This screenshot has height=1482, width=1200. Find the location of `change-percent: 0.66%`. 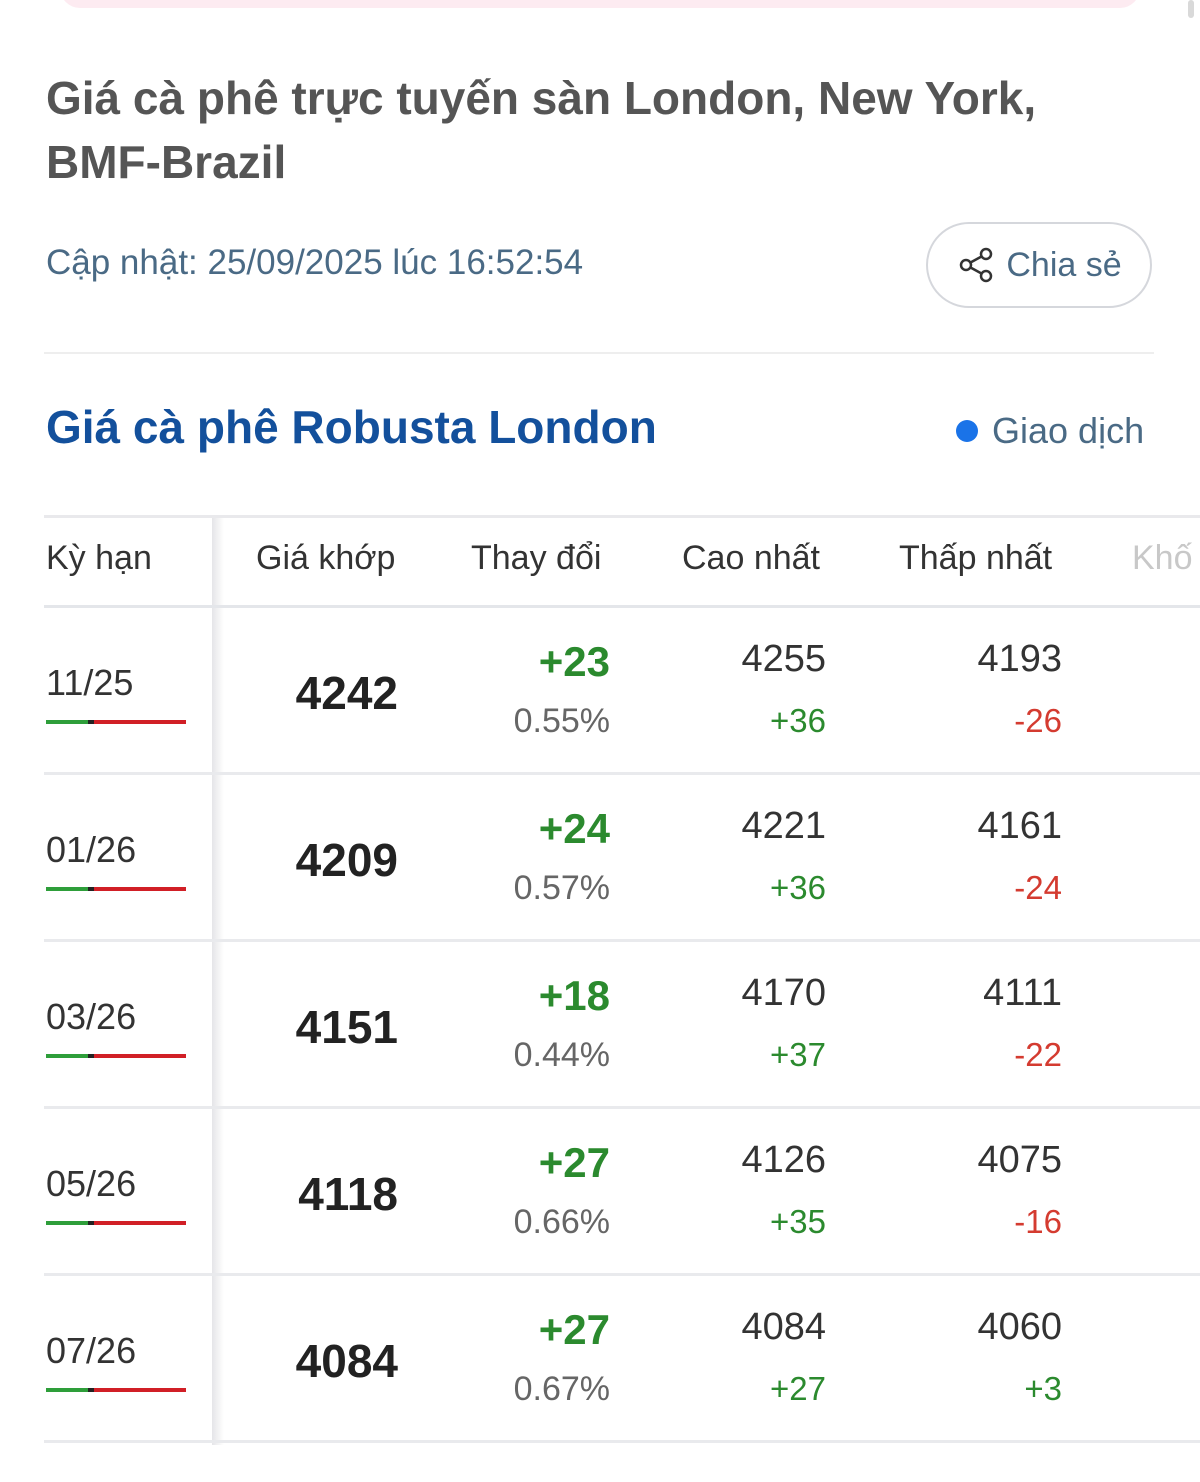

change-percent: 0.66% is located at coordinates (561, 1222).